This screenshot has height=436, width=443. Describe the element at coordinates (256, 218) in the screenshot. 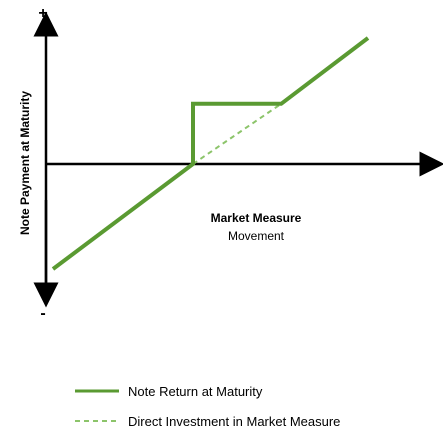

I see `x-axis-label-line1: Market Measure` at that location.